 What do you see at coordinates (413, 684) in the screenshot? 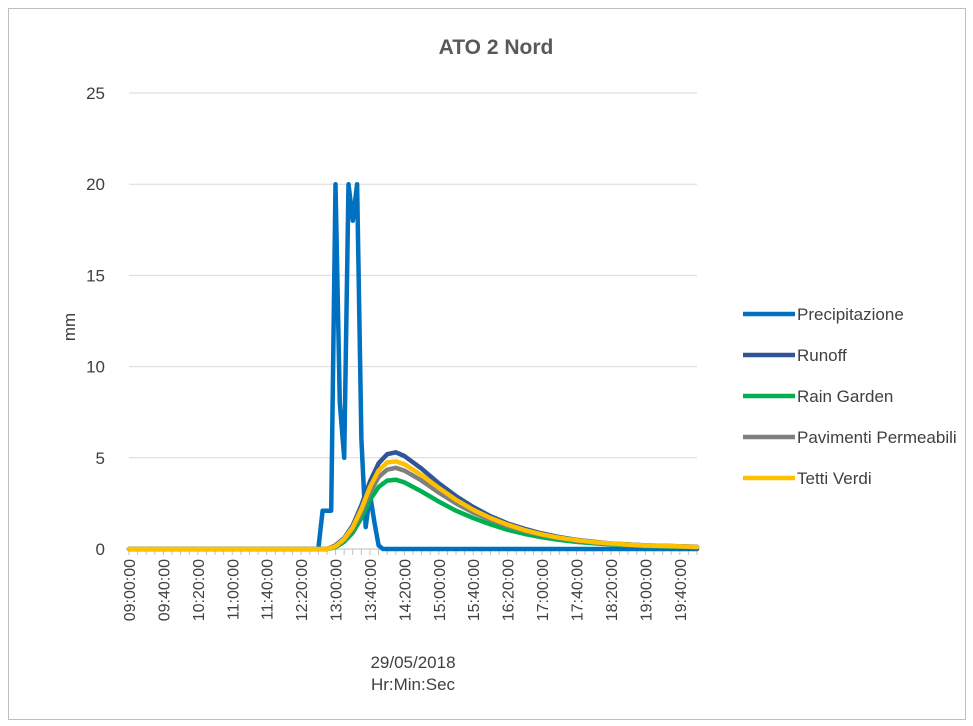
I see `x-axis-label-unit: Hr:Min:Sec` at bounding box center [413, 684].